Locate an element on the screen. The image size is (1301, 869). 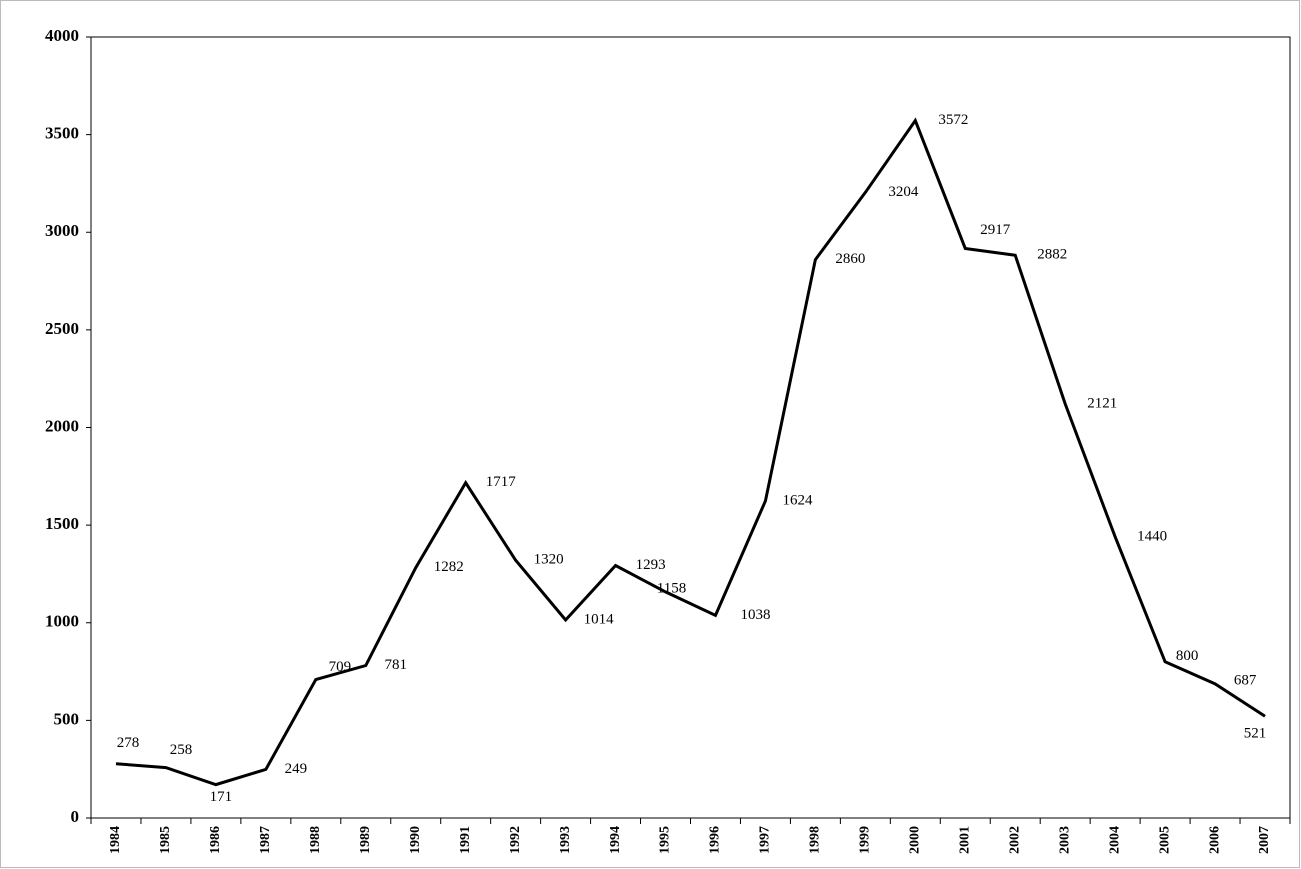
x-tick-label: 1984 is located at coordinates (115, 840).